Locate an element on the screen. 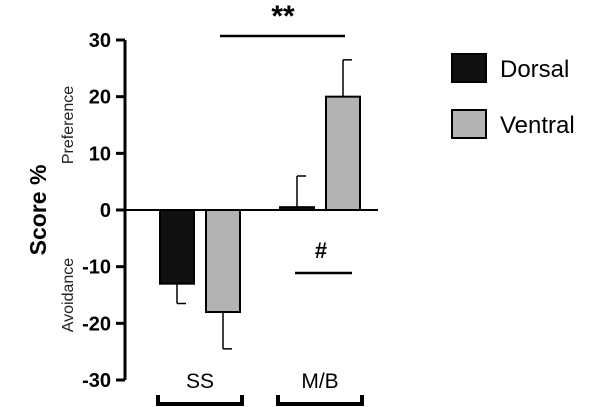 The height and width of the screenshot is (408, 598). y-tick-label: 0 is located at coordinates (105, 211).